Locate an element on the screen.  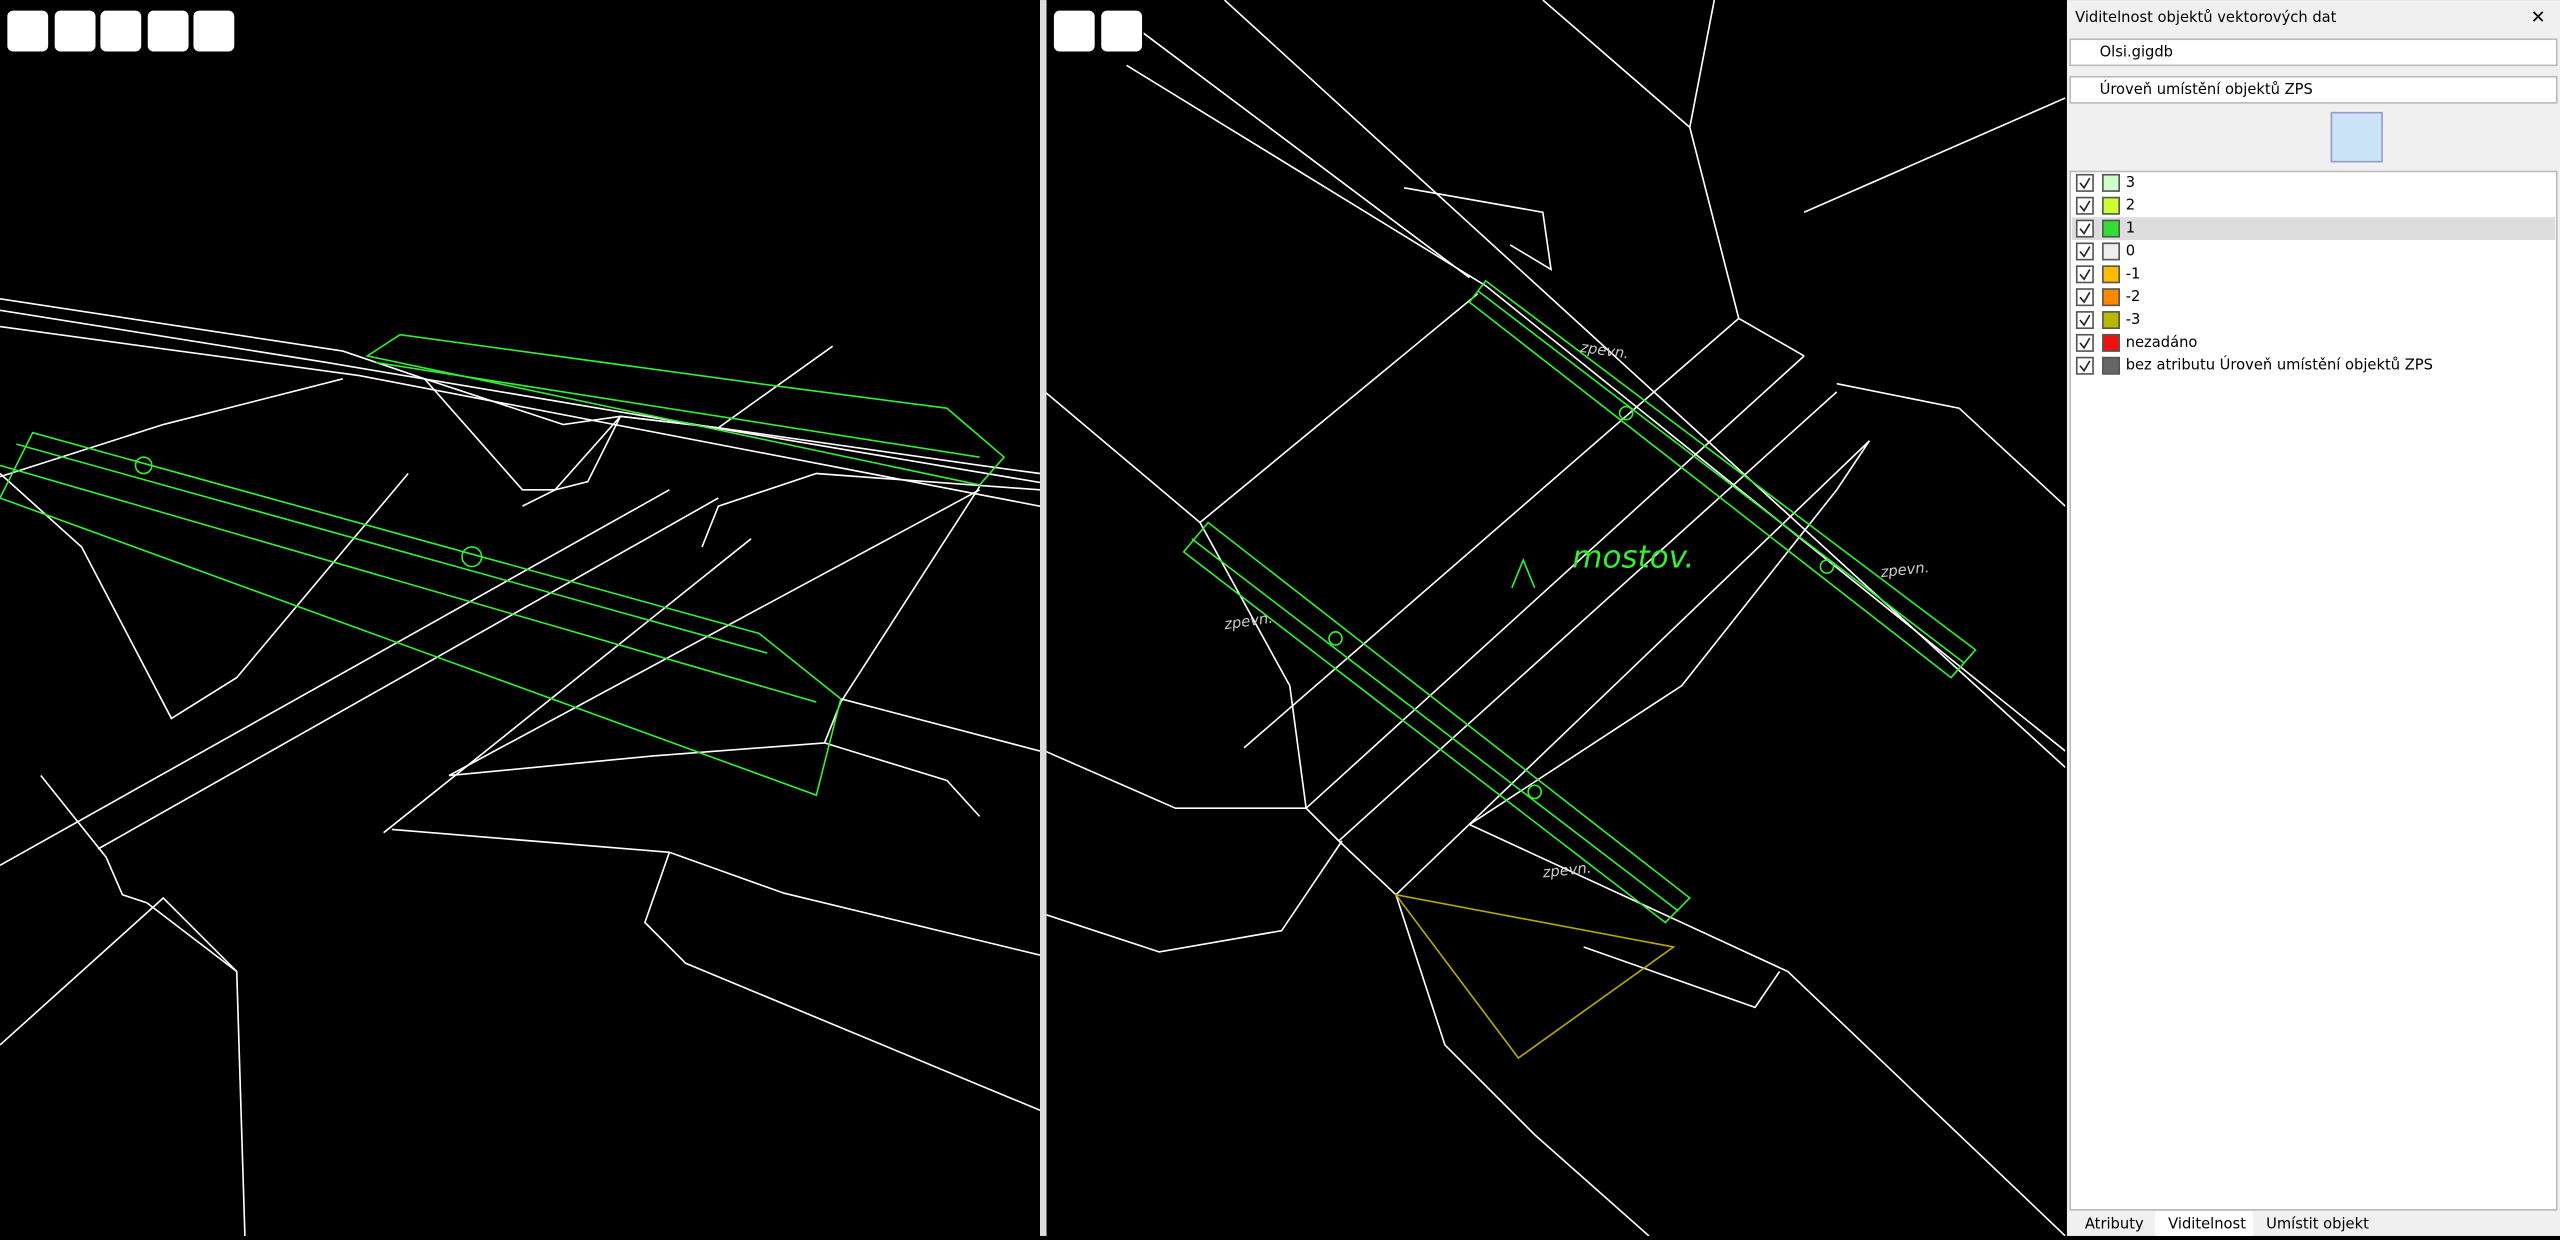
tab-active is located at coordinates (2204, 1223).